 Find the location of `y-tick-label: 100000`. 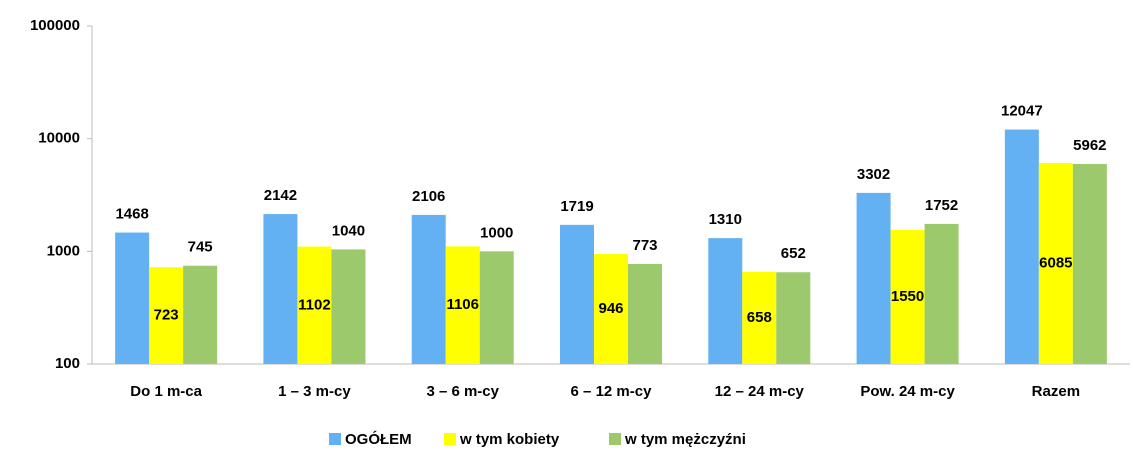

y-tick-label: 100000 is located at coordinates (55, 25).